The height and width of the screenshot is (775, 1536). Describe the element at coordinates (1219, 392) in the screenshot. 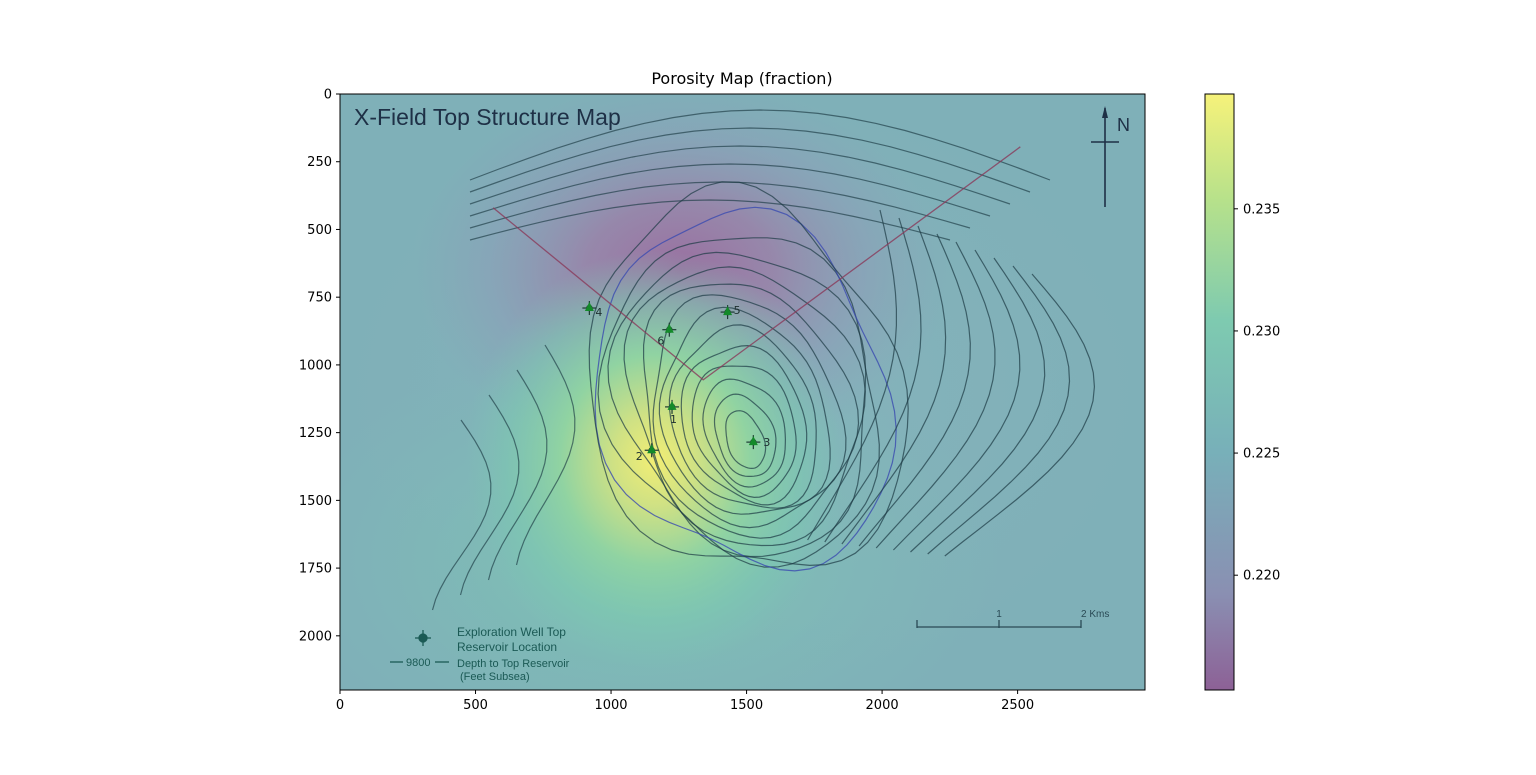

I see `colorbar` at that location.